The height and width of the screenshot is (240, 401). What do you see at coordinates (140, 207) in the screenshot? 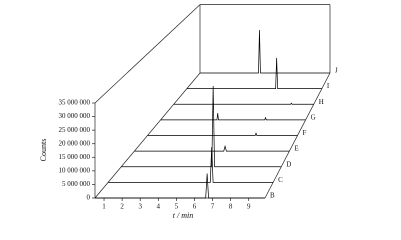
I see `x-tick-label: 3` at bounding box center [140, 207].